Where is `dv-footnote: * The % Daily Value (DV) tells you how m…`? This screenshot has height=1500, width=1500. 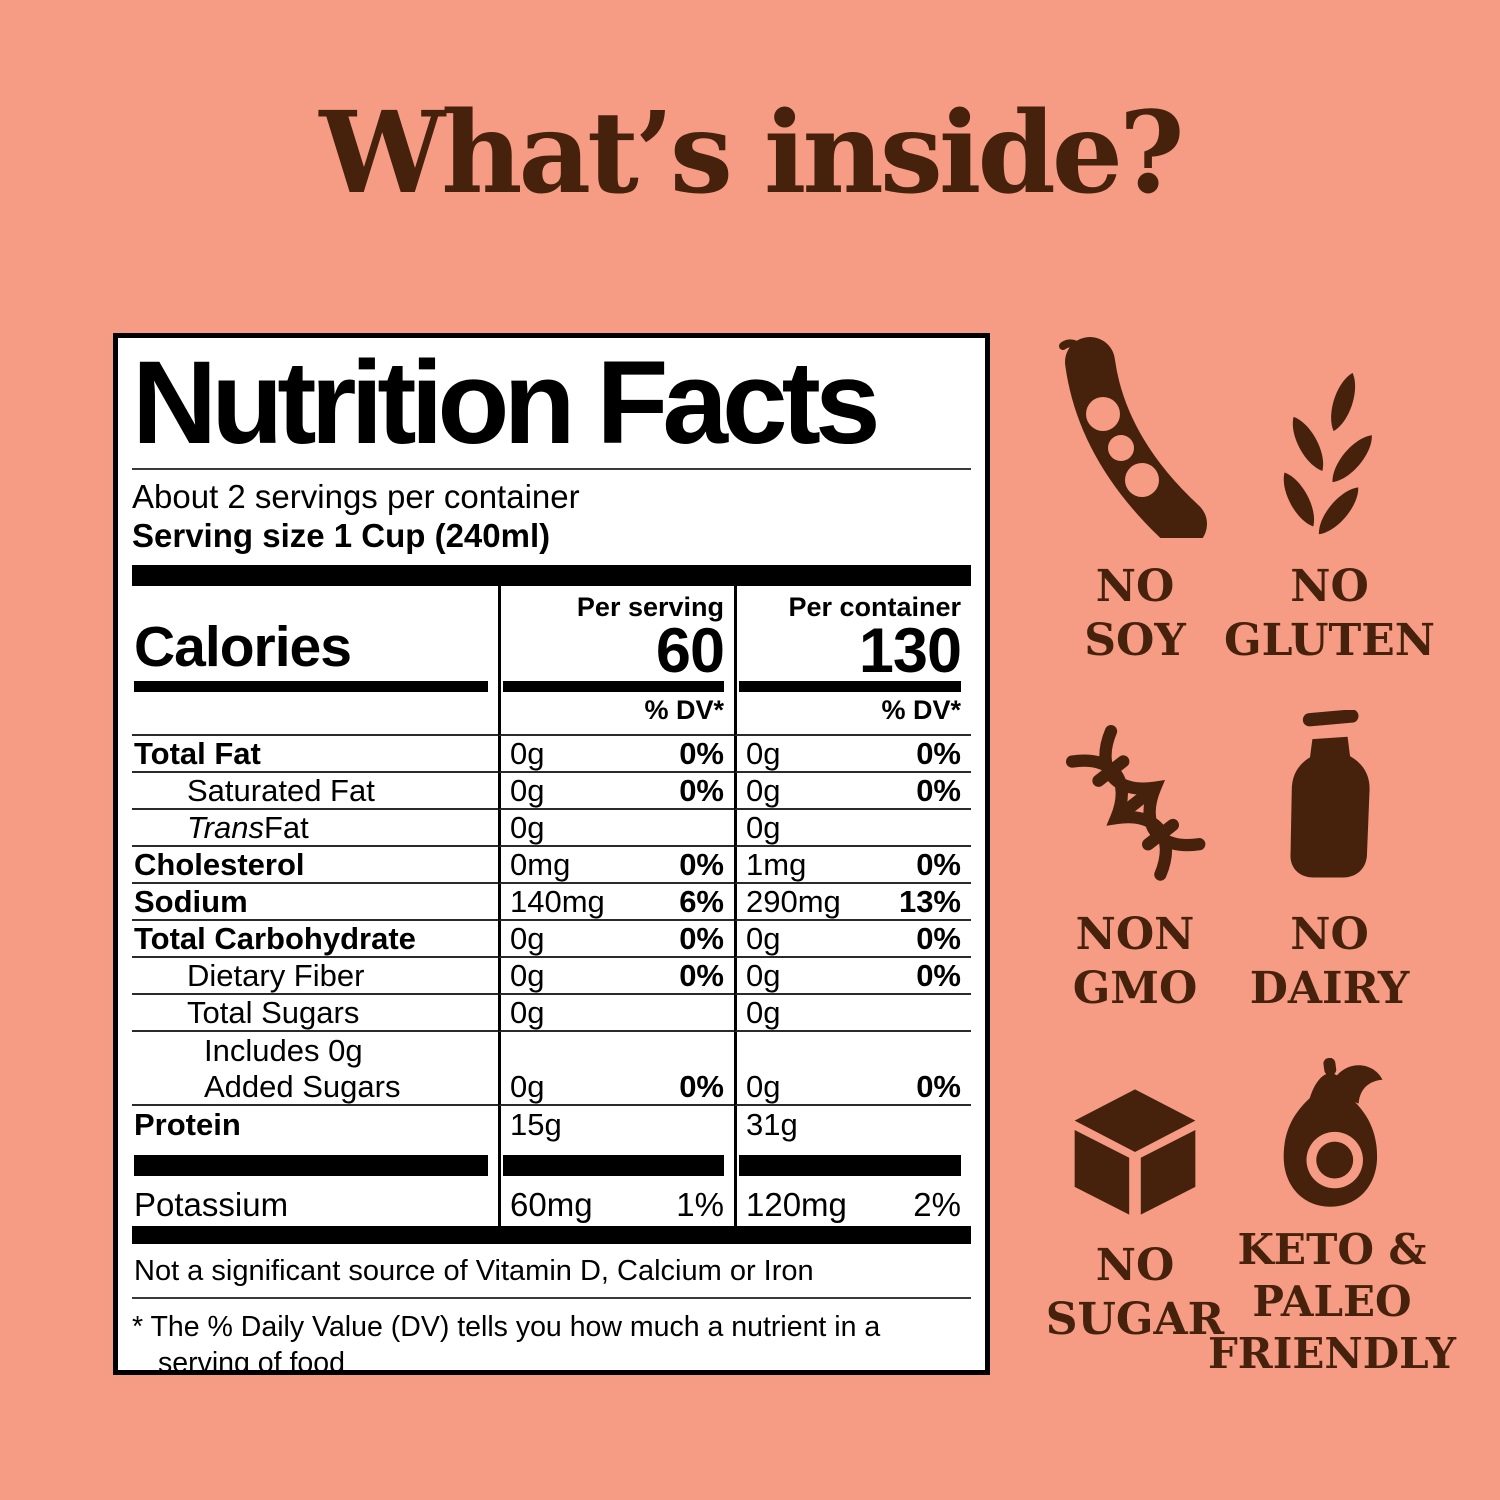 dv-footnote: * The % Daily Value (DV) tells you how m… is located at coordinates (506, 1343).